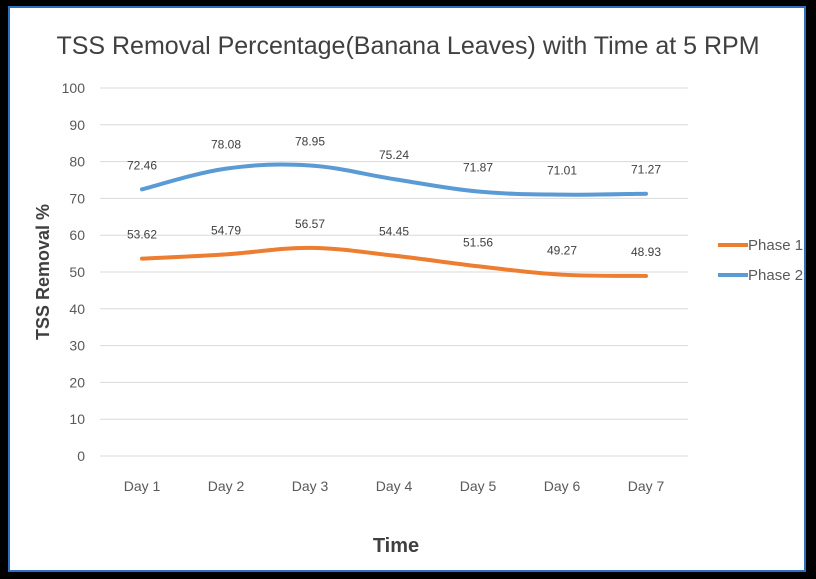 This screenshot has width=816, height=579. Describe the element at coordinates (394, 155) in the screenshot. I see `data-label: 75.24` at that location.